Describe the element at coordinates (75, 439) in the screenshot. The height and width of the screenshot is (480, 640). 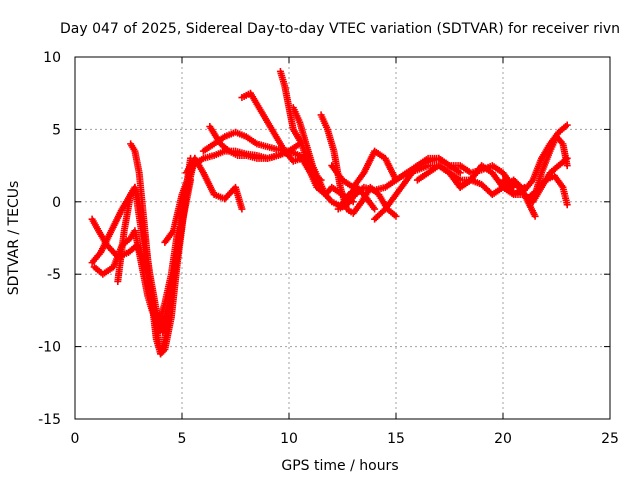
I see `x-tick-label: 0` at that location.